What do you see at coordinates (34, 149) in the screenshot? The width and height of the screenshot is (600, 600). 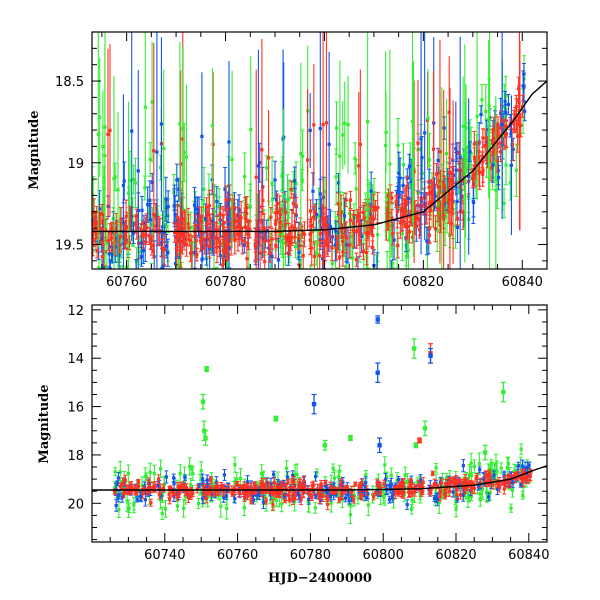 I see `top-y-axis-label: Magnitude` at bounding box center [34, 149].